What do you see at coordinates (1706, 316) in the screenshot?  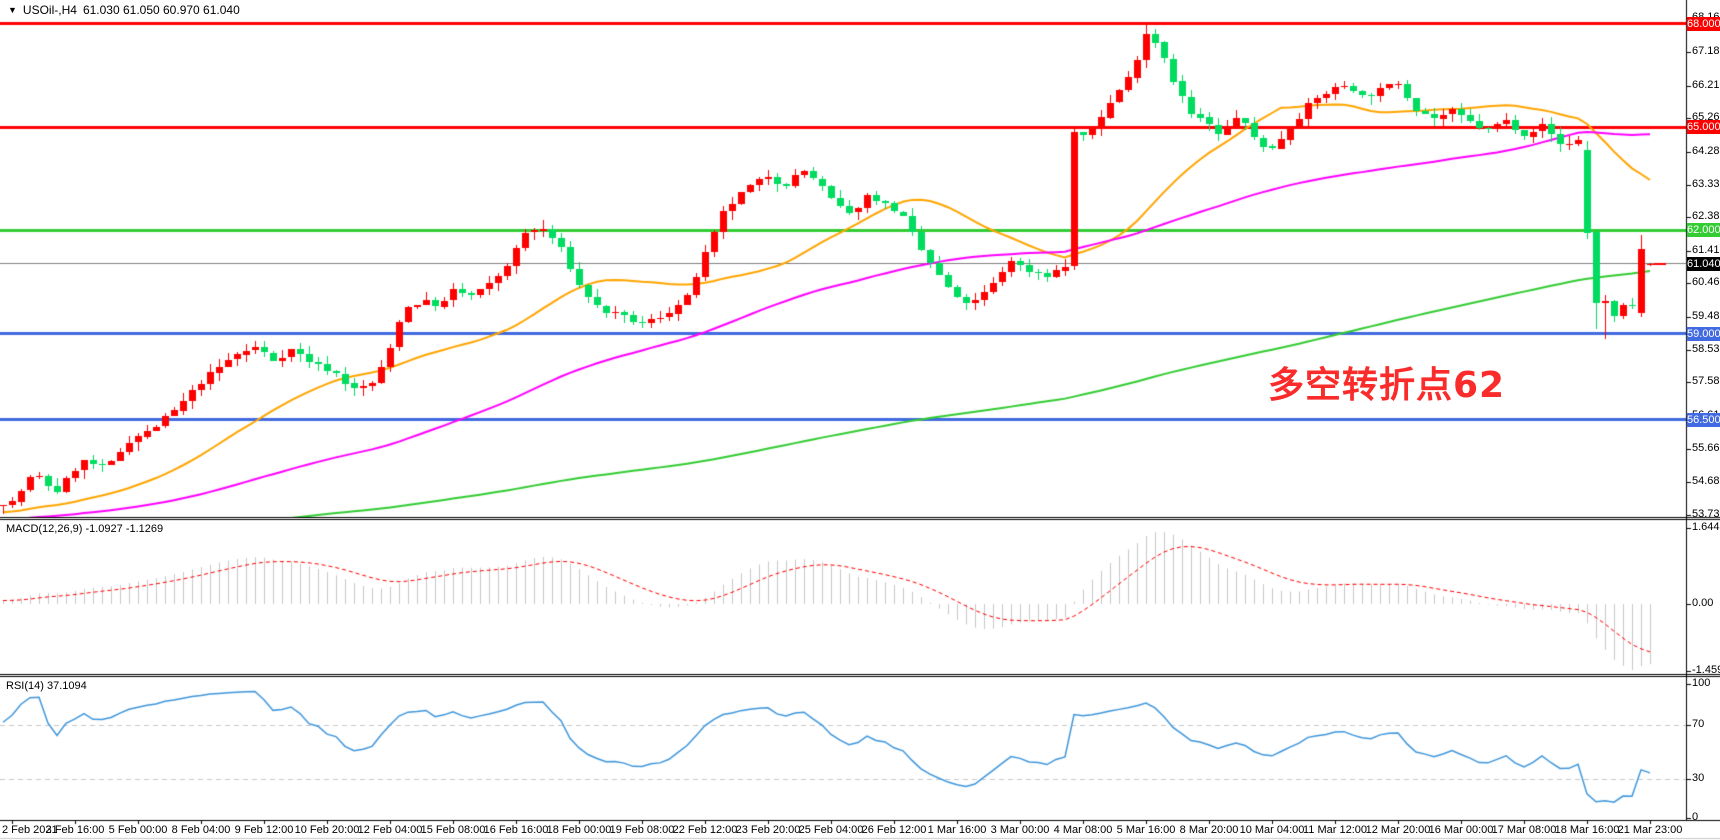 I see `price-axis-tick: 59.485` at bounding box center [1706, 316].